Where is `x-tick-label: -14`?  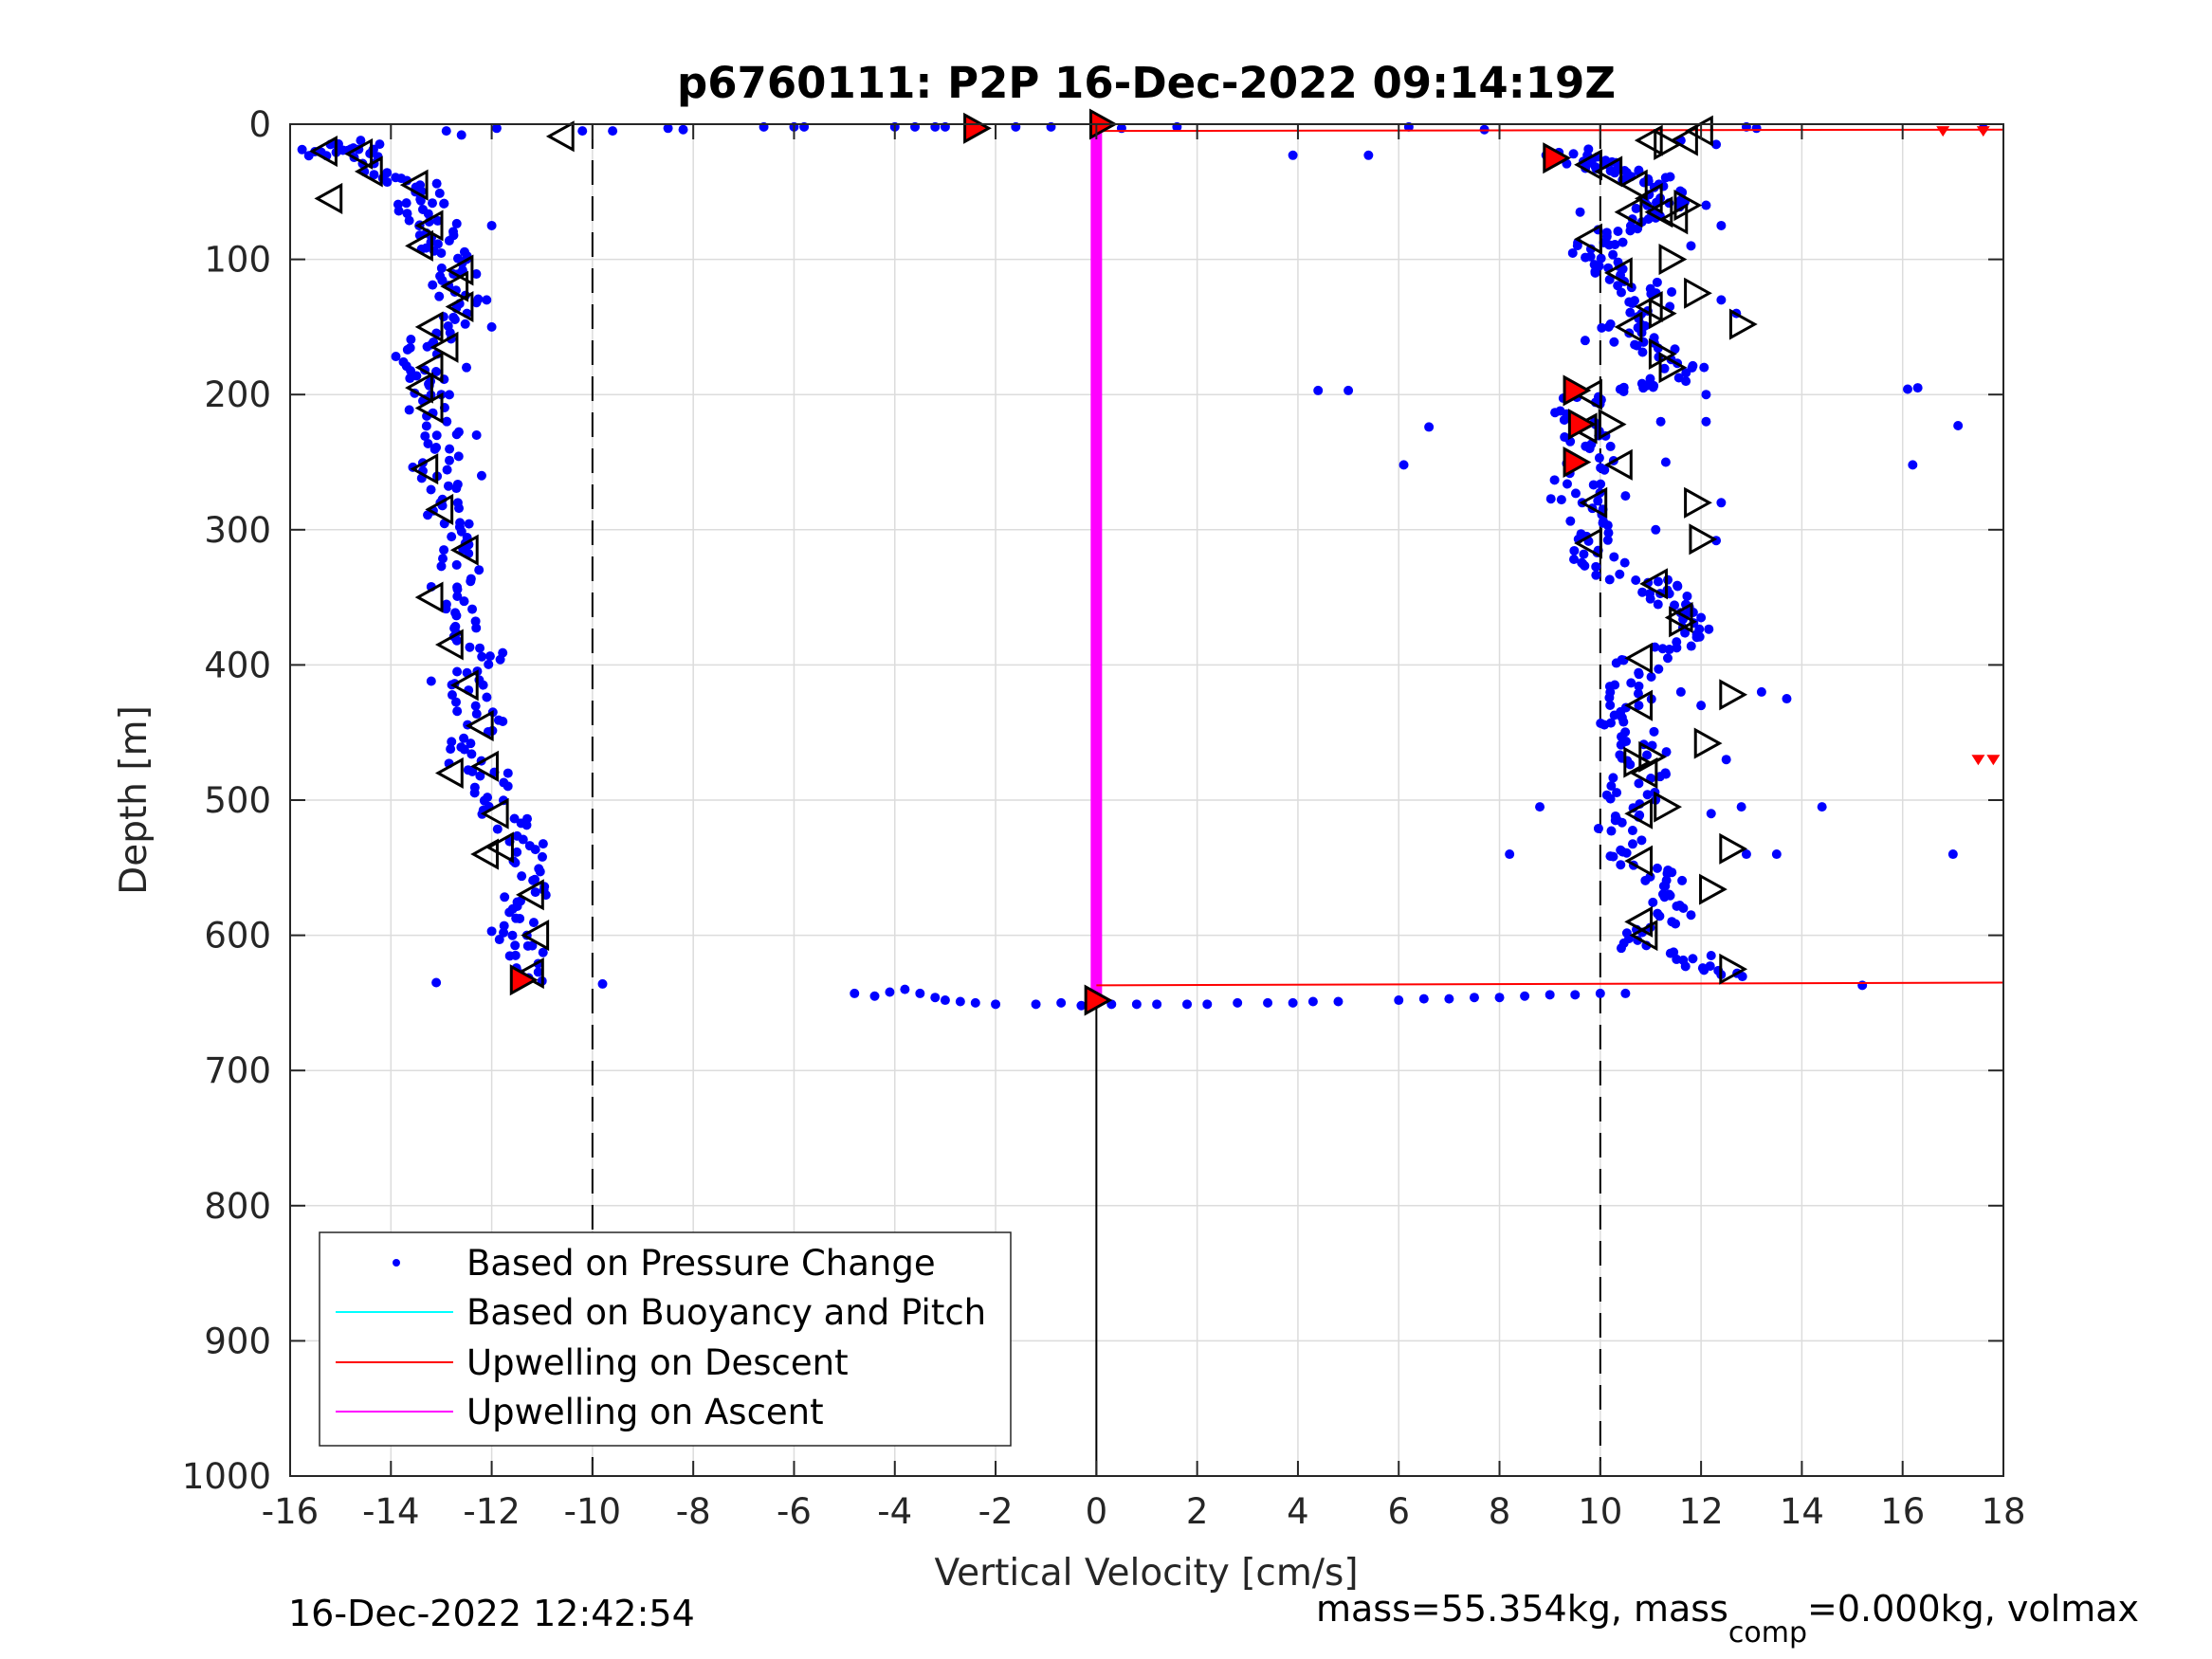 x-tick-label: -14 is located at coordinates (390, 1511).